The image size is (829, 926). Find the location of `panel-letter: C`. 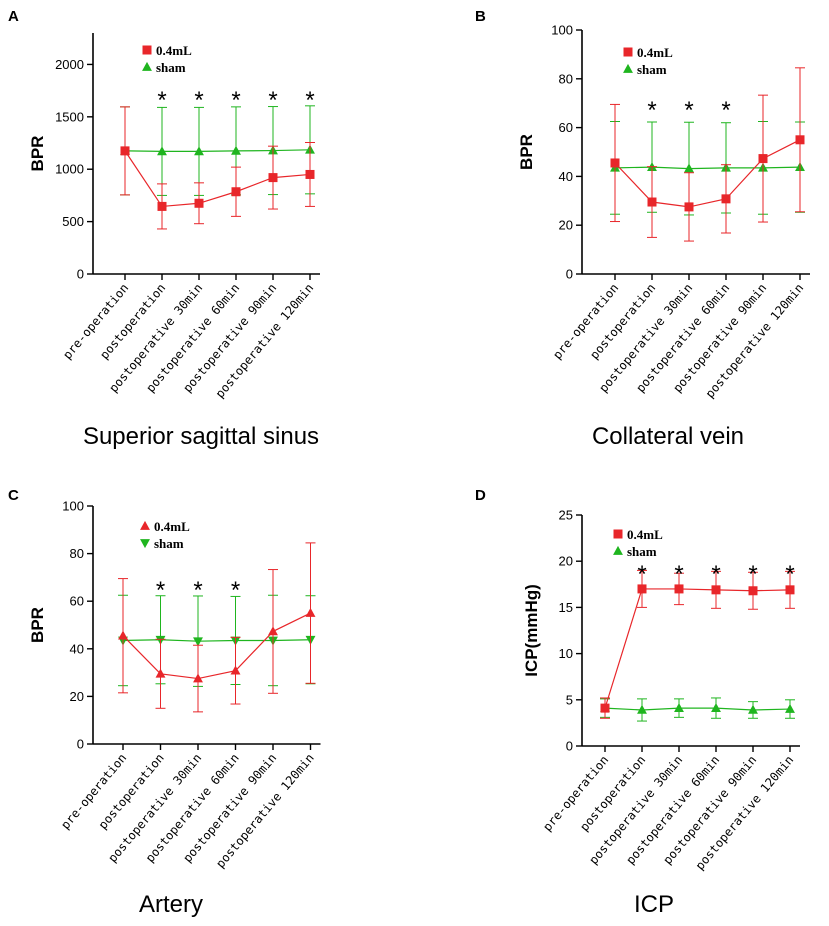

panel-letter: C is located at coordinates (13, 495).